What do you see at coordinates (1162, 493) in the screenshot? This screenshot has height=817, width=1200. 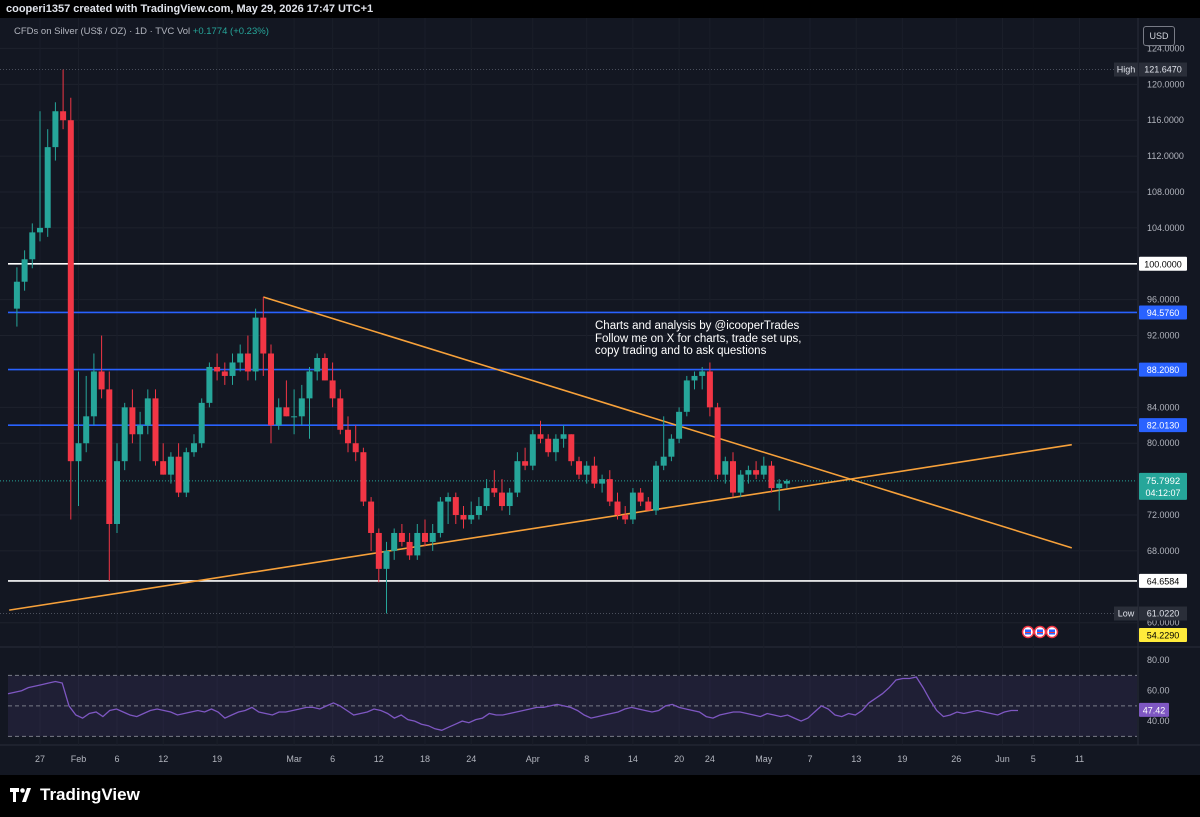 I see `bar-countdown: 04:12:07` at bounding box center [1162, 493].